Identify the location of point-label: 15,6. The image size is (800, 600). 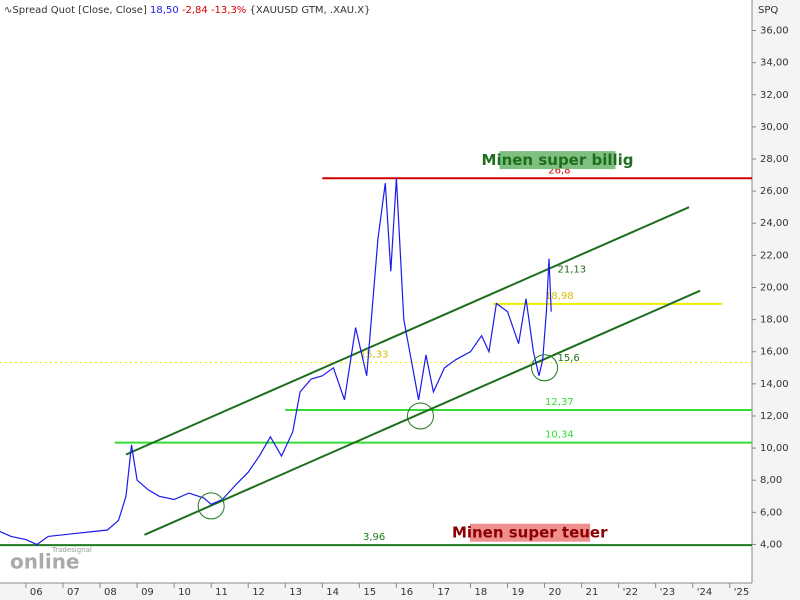
(569, 358).